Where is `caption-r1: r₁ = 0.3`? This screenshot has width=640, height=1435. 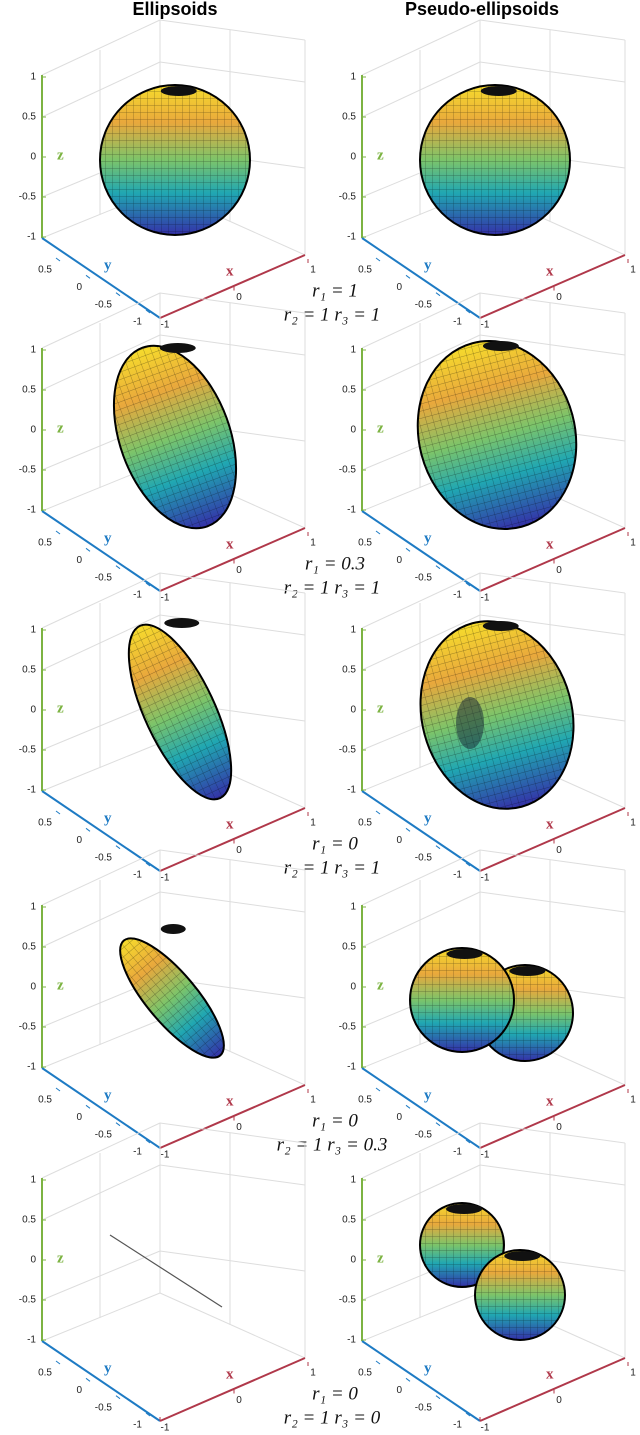
caption-r1: r₁ = 0.3 is located at coordinates (335, 563).